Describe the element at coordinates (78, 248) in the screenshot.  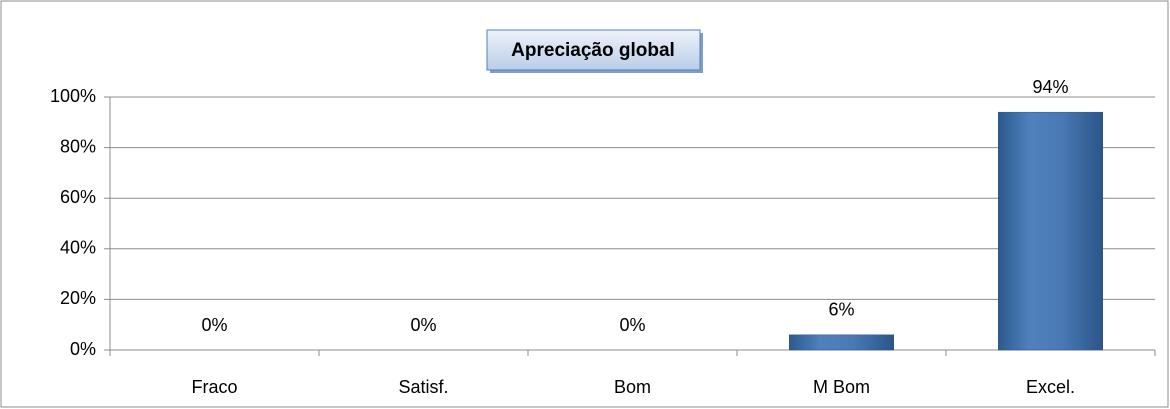
I see `y-tick-label: 40%` at that location.